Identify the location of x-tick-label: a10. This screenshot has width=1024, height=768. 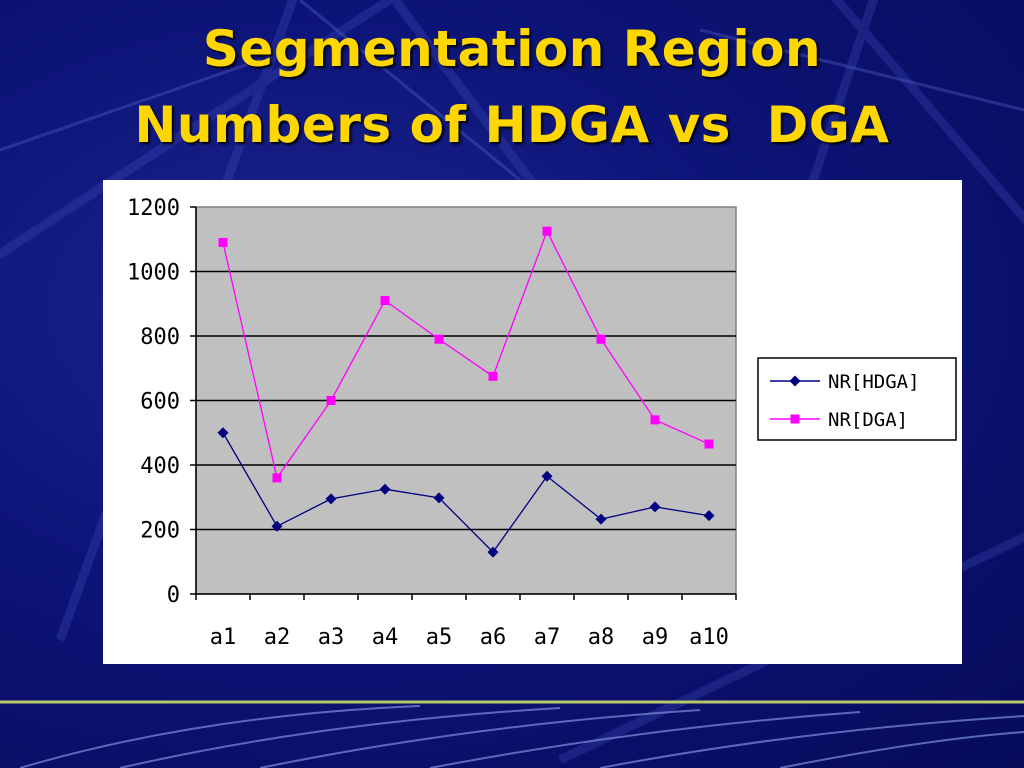
(709, 637).